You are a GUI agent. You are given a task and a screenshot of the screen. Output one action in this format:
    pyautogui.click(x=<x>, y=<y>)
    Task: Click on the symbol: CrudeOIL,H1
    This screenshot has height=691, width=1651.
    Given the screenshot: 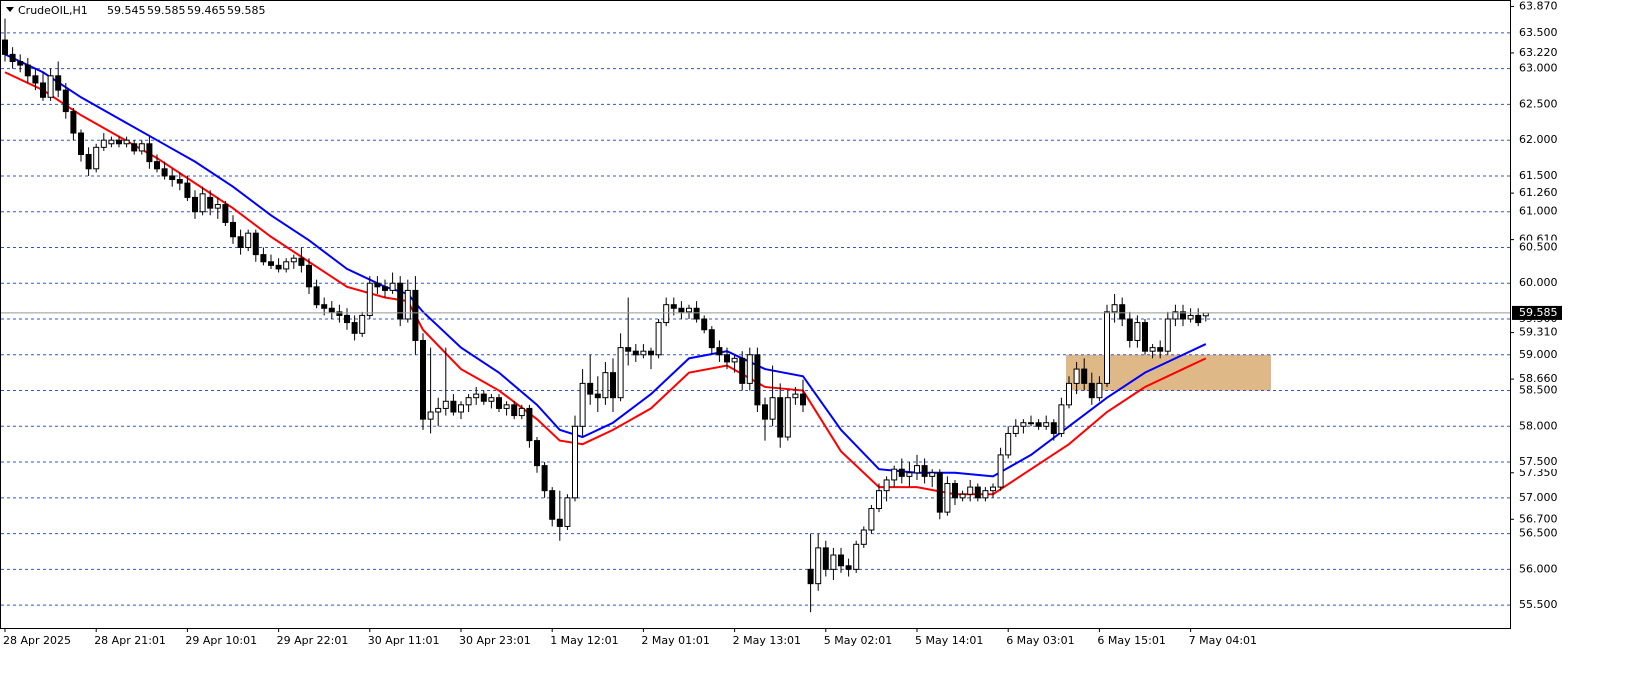 What is the action you would take?
    pyautogui.click(x=53, y=10)
    